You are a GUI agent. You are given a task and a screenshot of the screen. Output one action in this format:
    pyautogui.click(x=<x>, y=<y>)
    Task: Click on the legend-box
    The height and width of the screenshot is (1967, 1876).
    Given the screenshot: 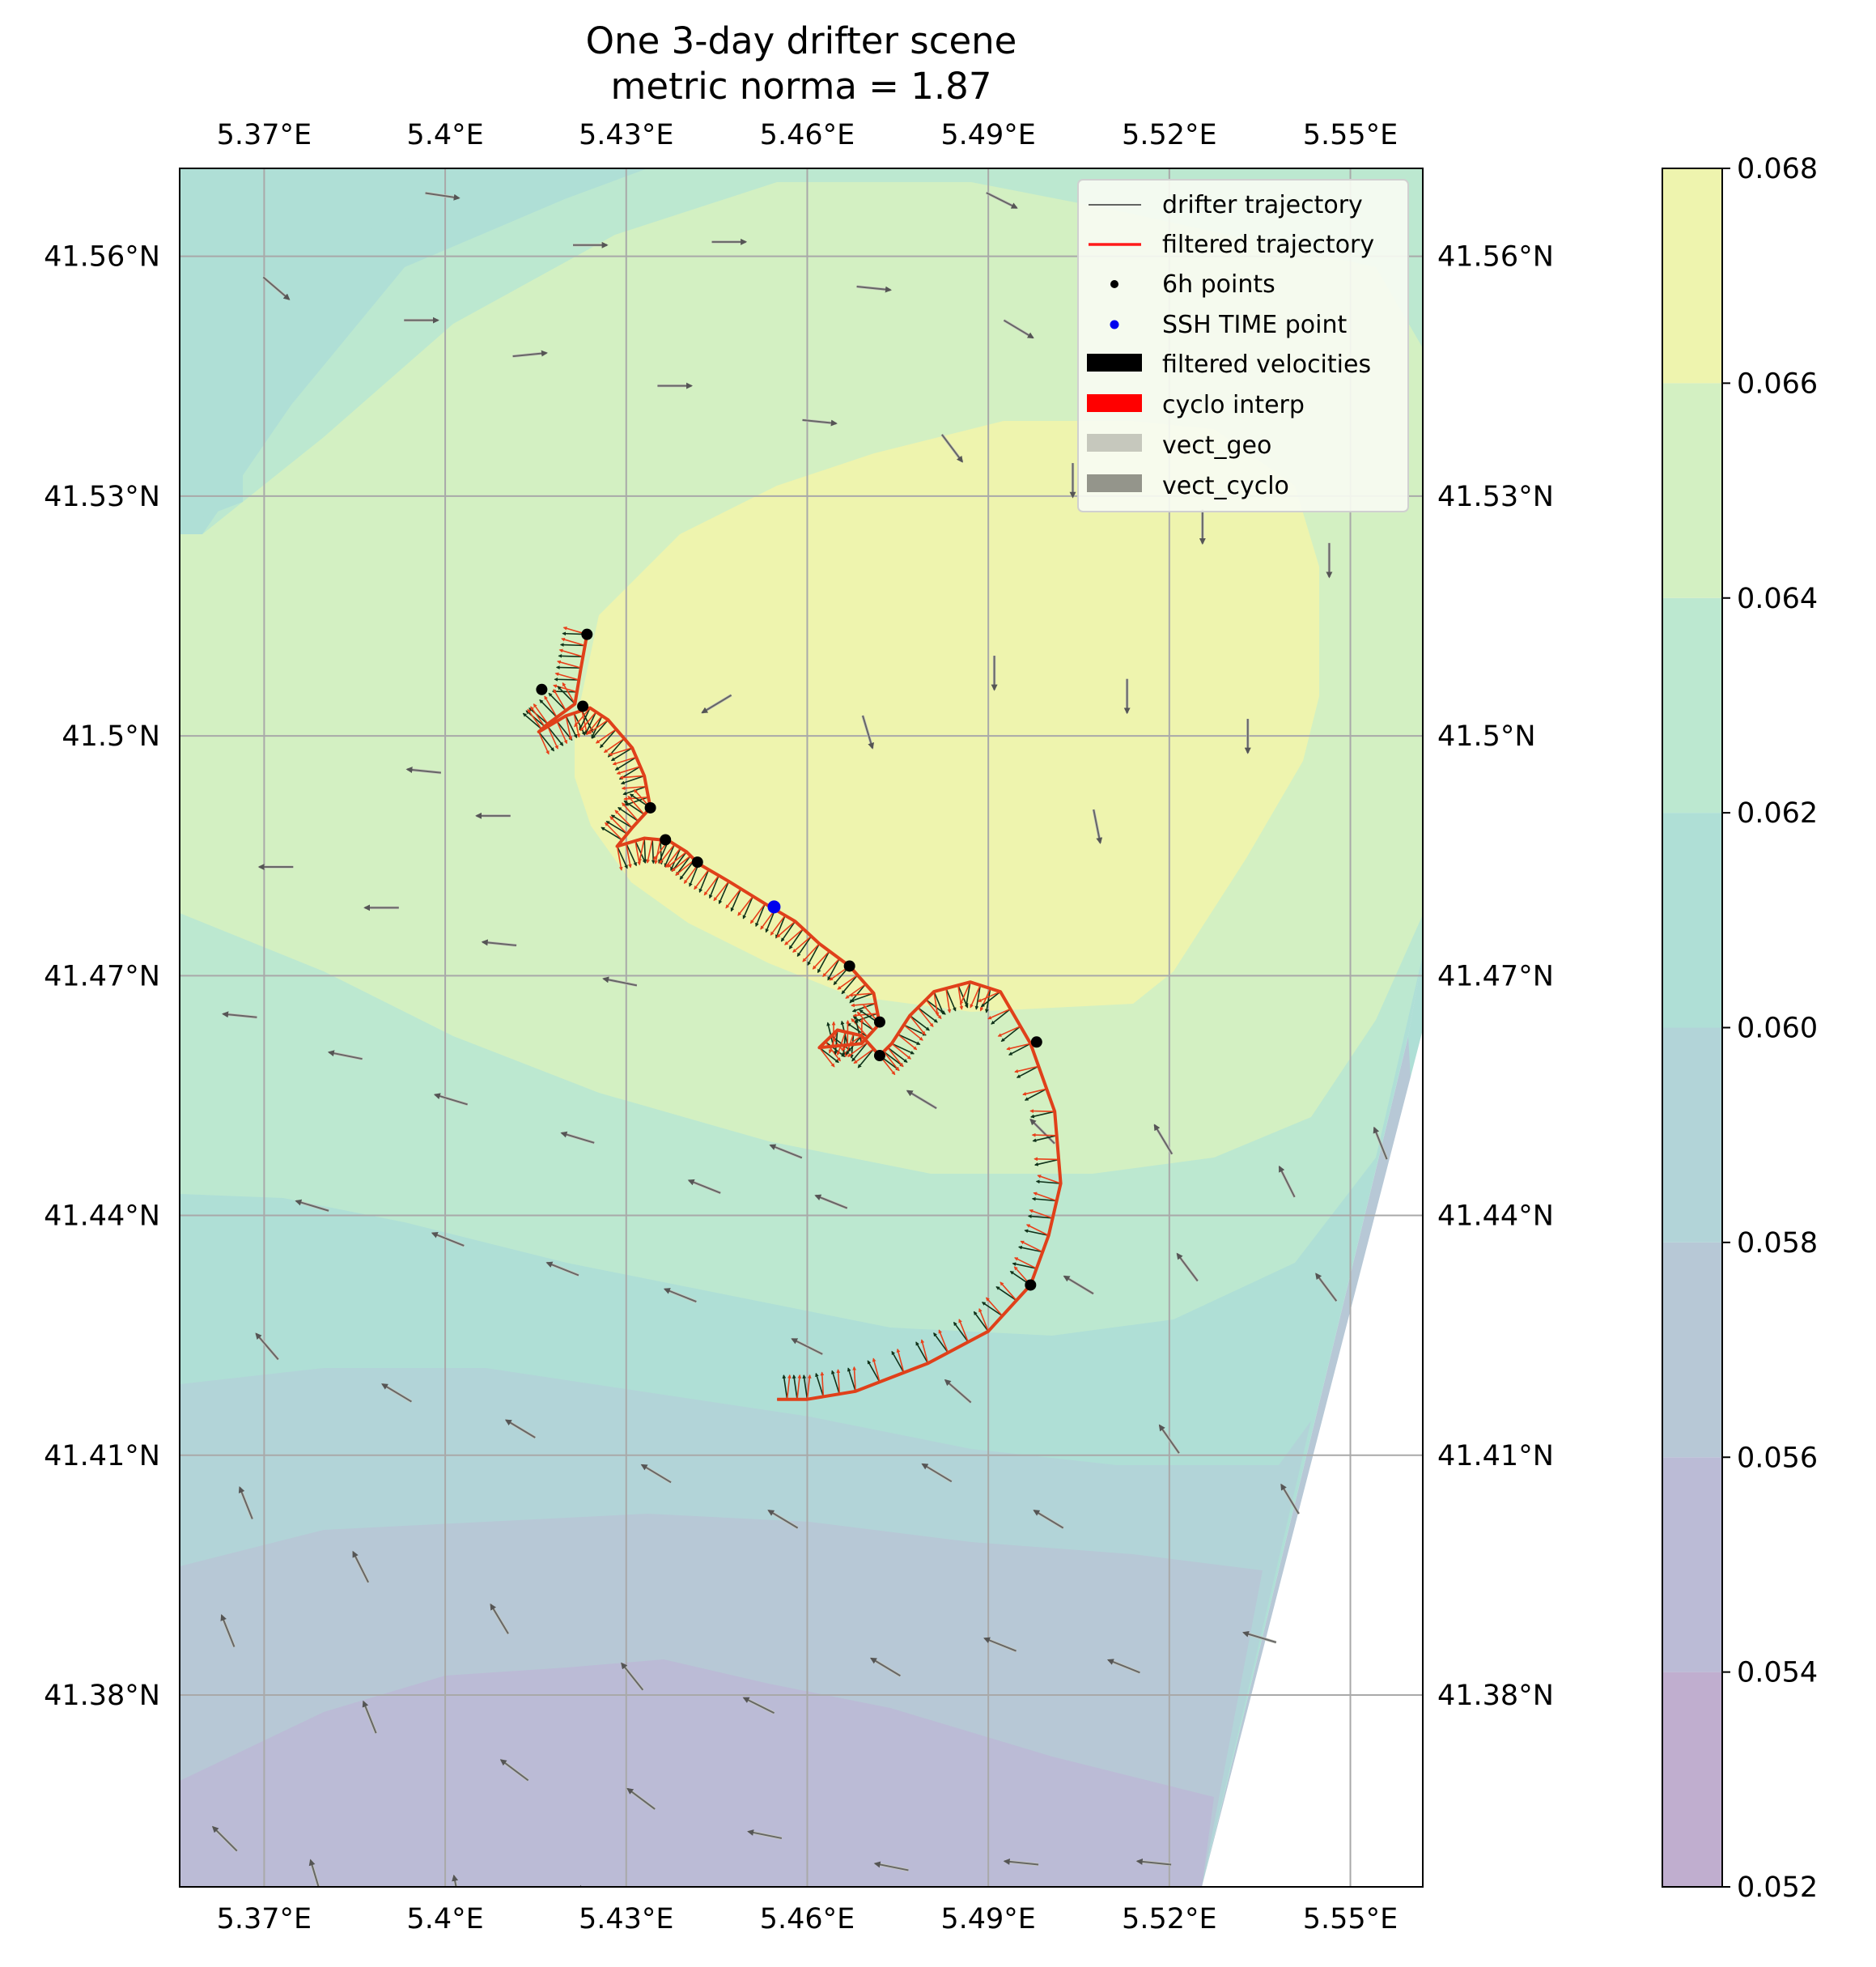 What is the action you would take?
    pyautogui.click(x=1243, y=345)
    